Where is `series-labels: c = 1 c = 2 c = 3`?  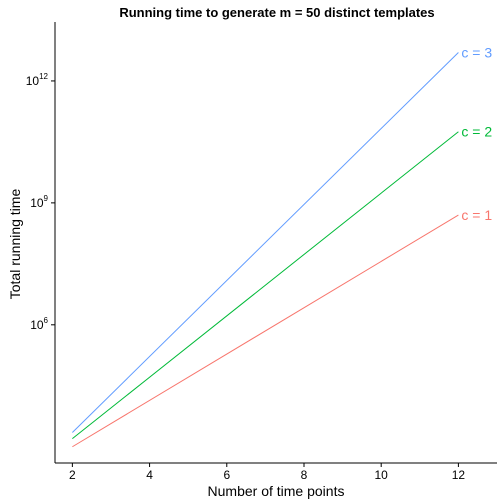 series-labels: c = 1 c = 2 c = 3 is located at coordinates (476, 133).